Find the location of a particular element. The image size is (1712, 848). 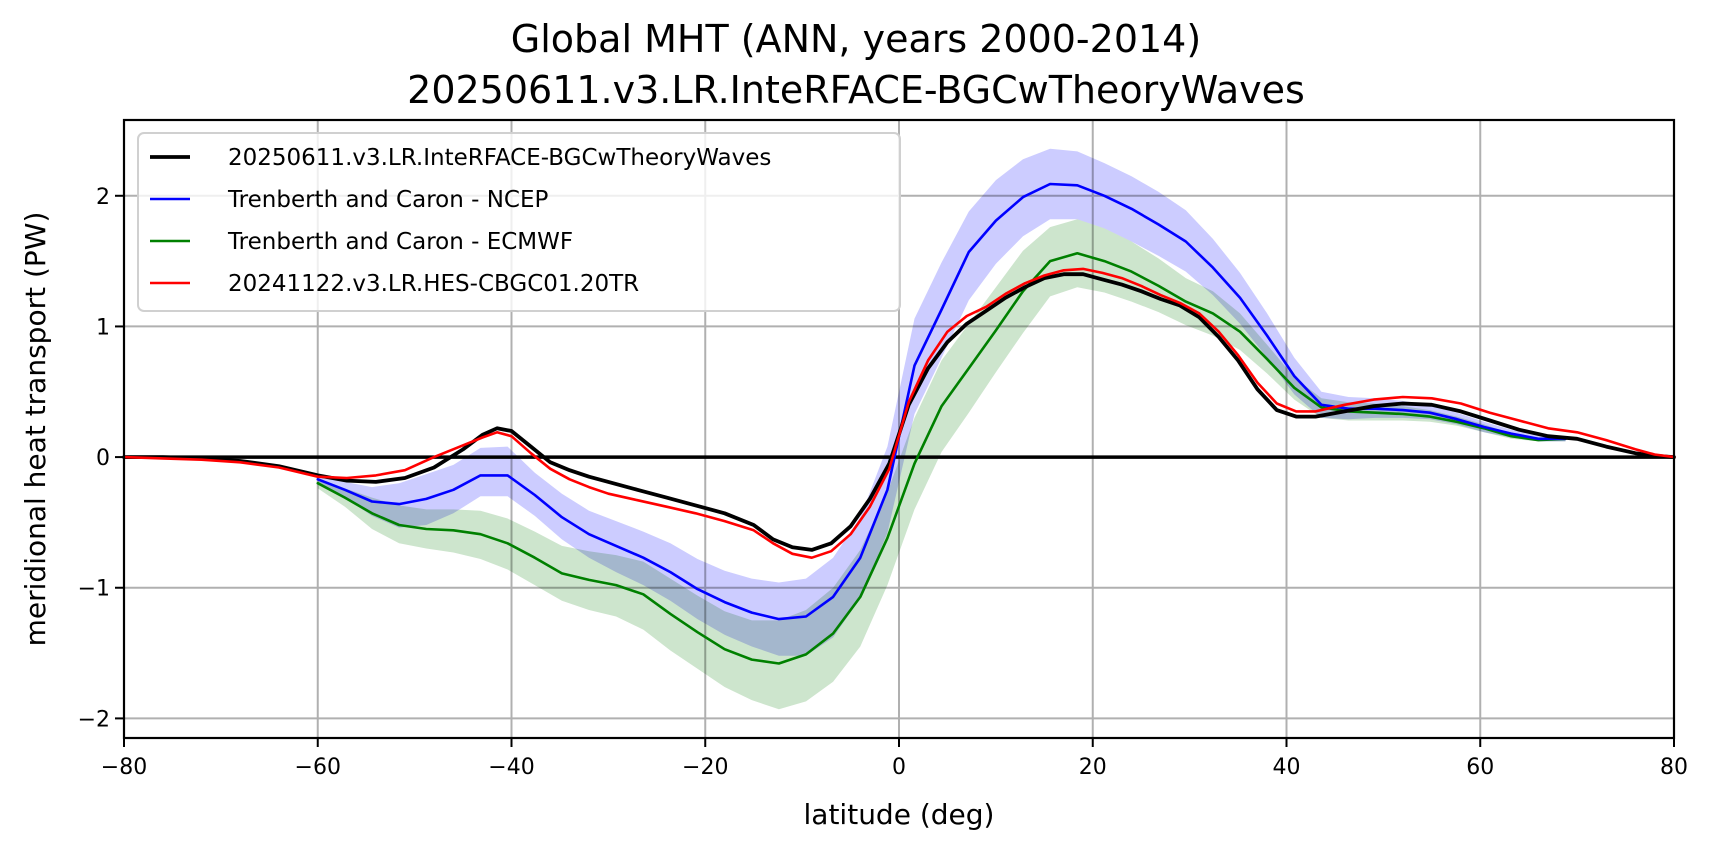

y-tick-label: 0 is located at coordinates (103, 458).